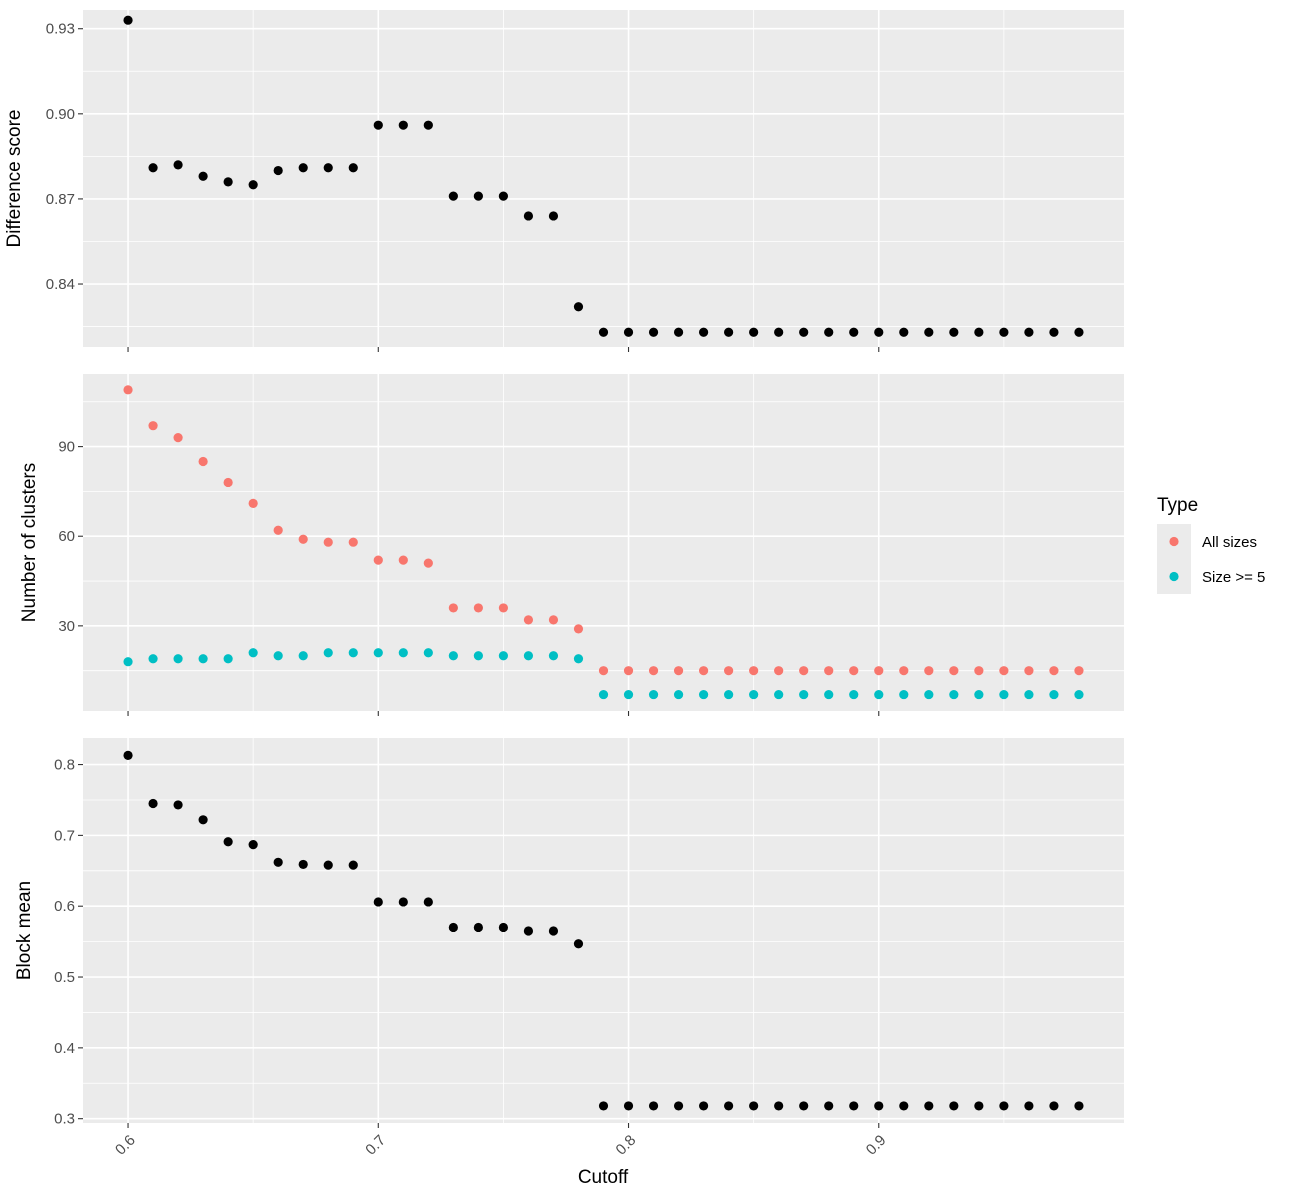 The image size is (1300, 1200). What do you see at coordinates (1233, 577) in the screenshot?
I see `legend-label: Size >= 5` at bounding box center [1233, 577].